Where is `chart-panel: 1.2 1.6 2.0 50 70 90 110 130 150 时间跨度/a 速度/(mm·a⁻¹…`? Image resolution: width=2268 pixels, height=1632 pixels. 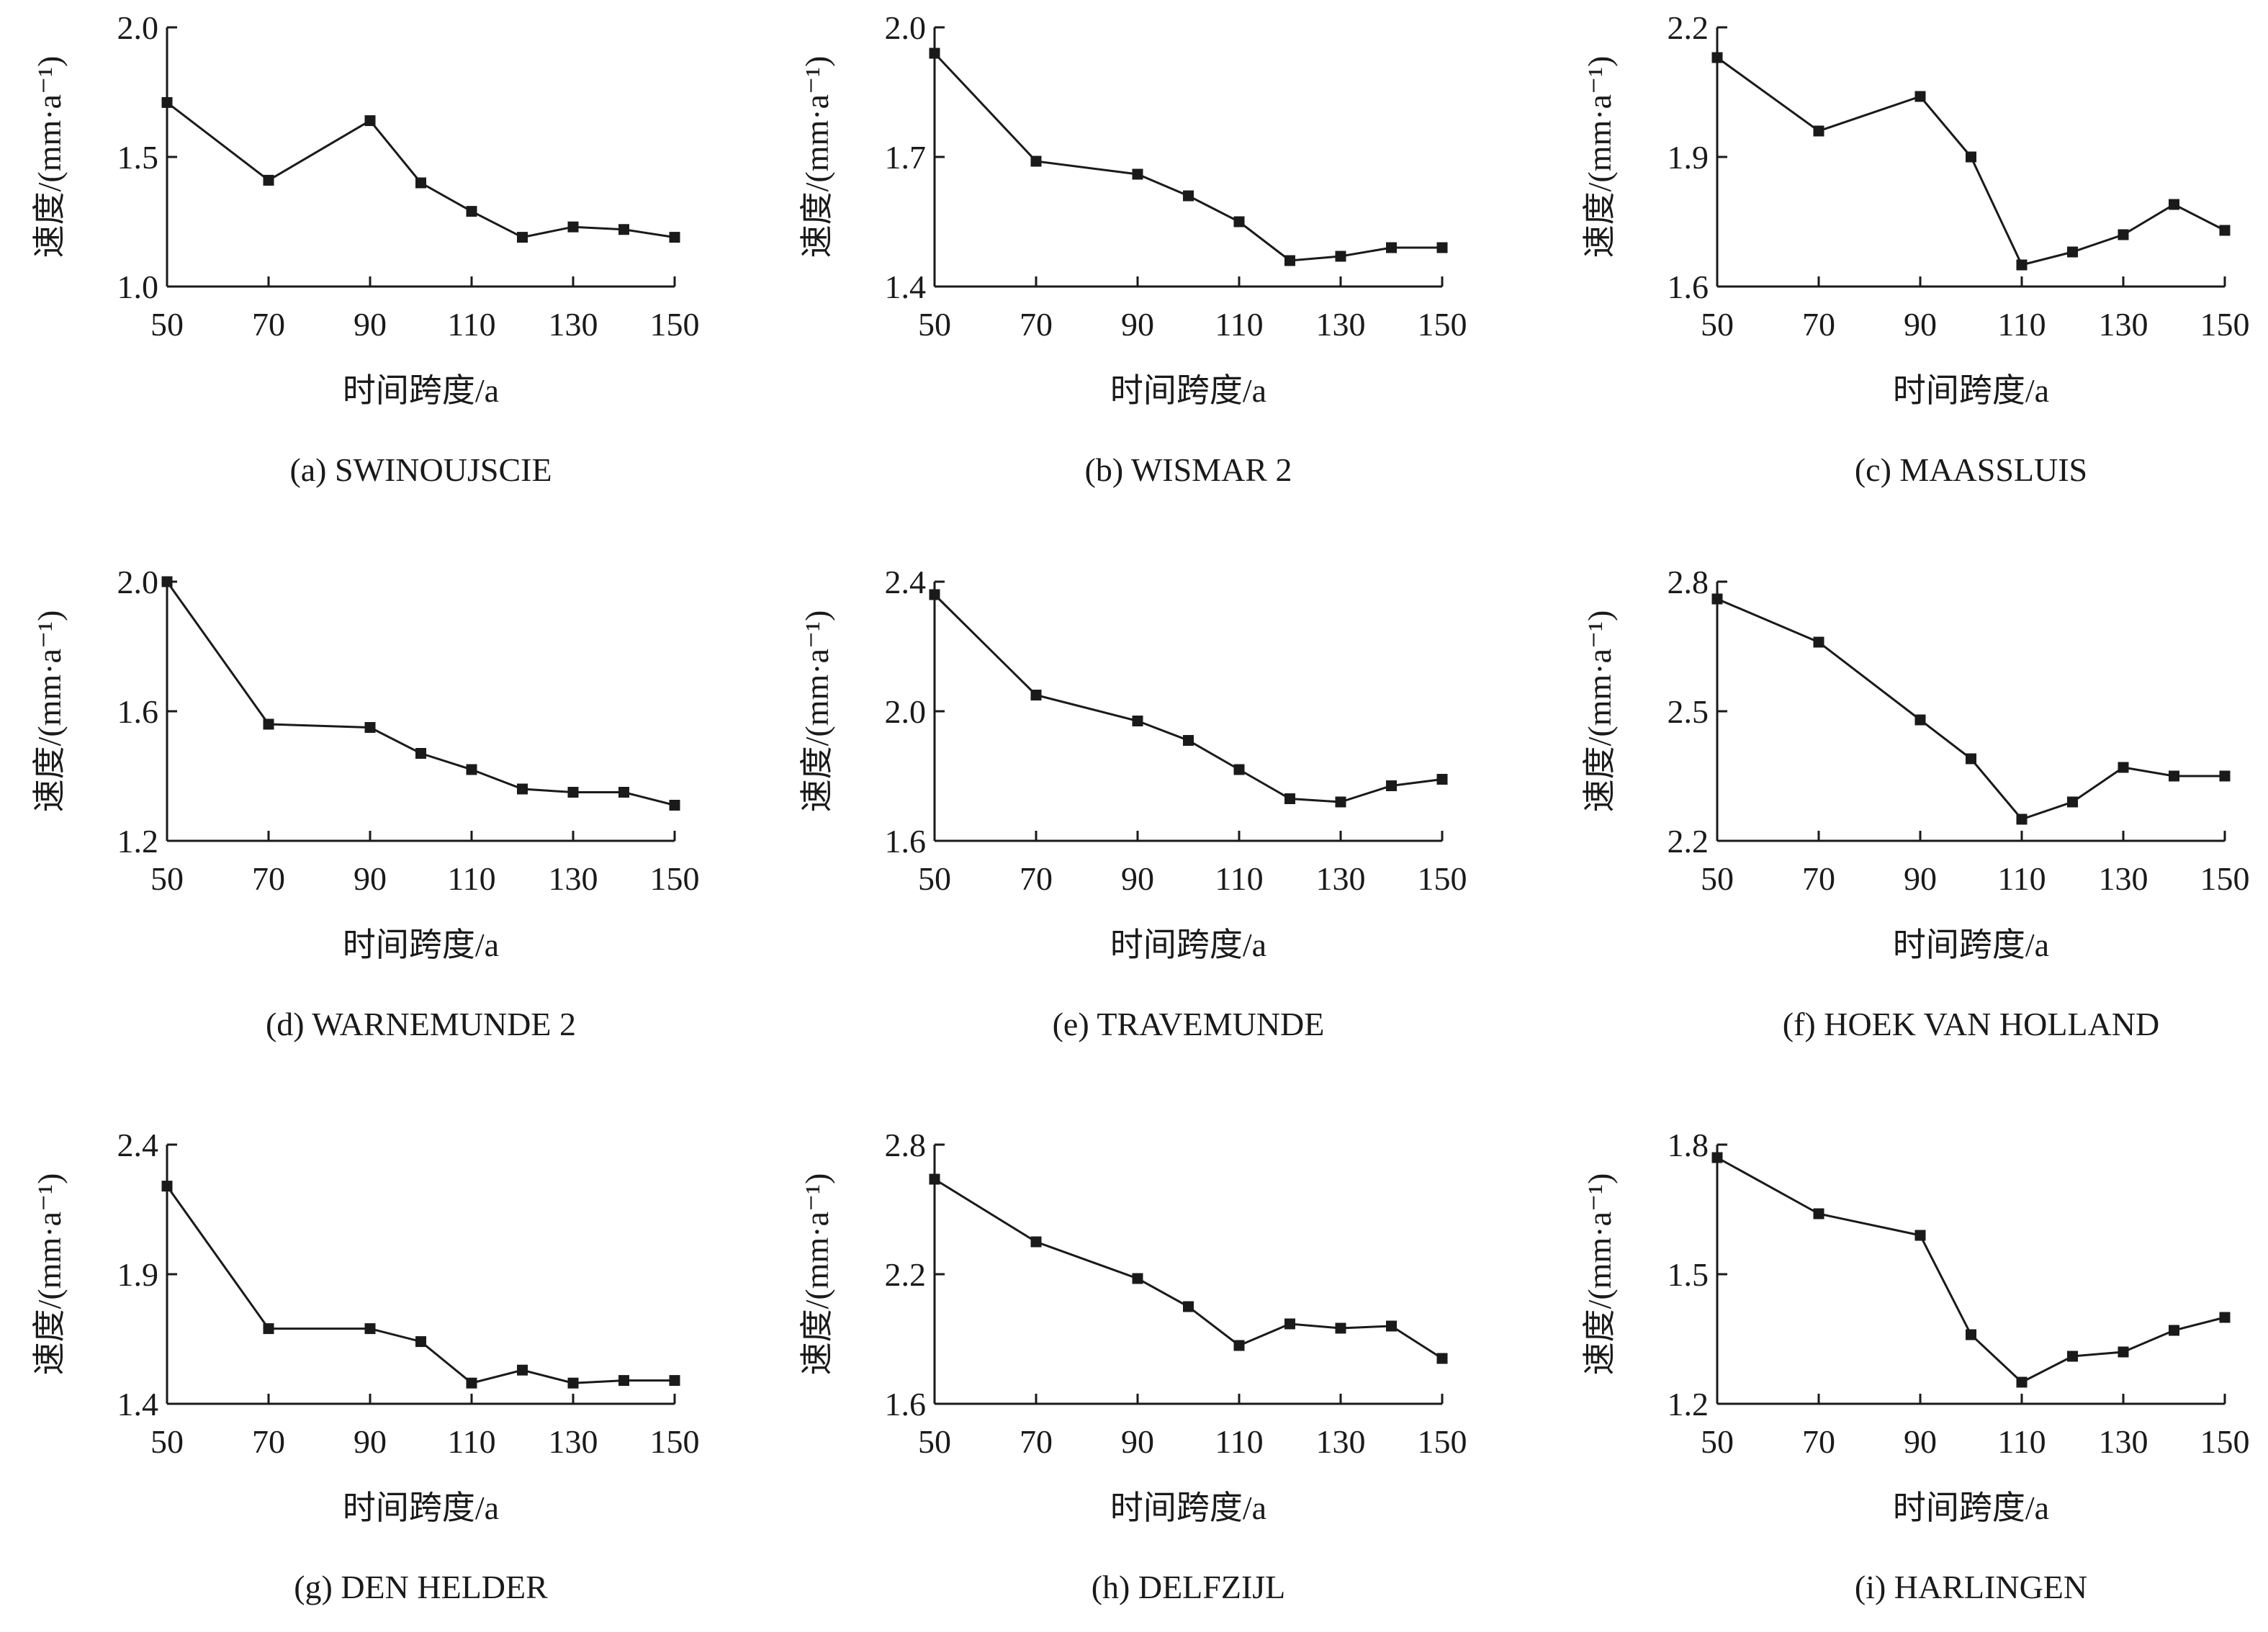 chart-panel: 1.2 1.6 2.0 50 70 90 110 130 150 时间跨度/a 速度/(mm·a⁻¹… is located at coordinates (365, 803).